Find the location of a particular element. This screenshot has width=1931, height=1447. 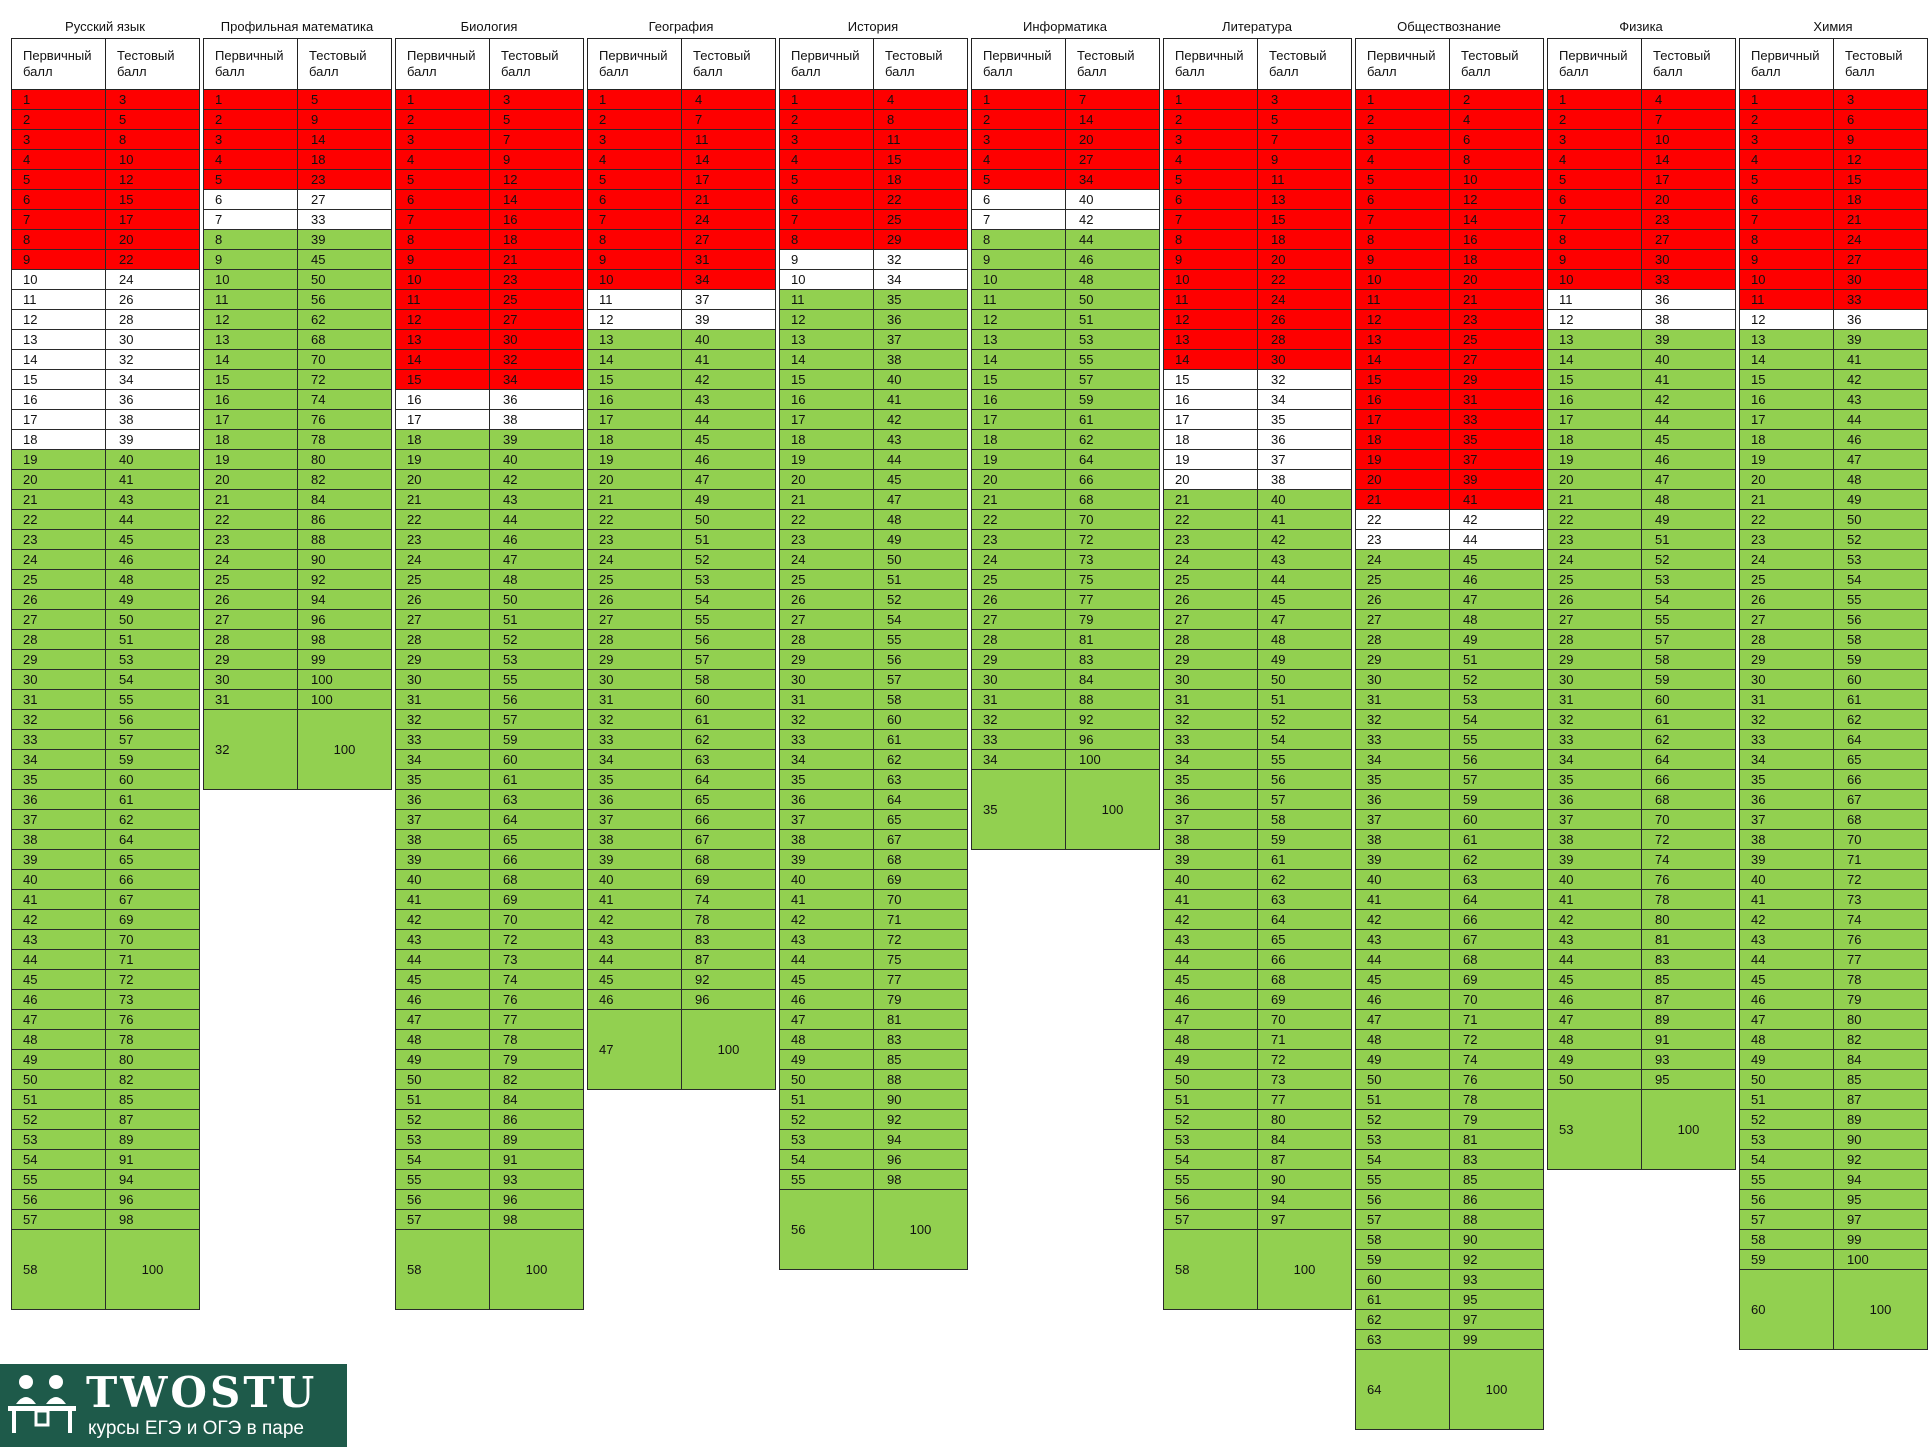

score-row: 59 100 is located at coordinates (1833, 1259).